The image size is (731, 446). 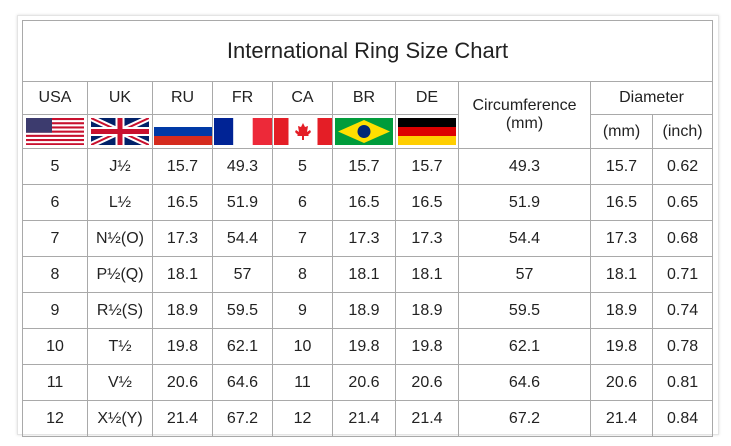 What do you see at coordinates (182, 98) in the screenshot?
I see `header-ru: RU` at bounding box center [182, 98].